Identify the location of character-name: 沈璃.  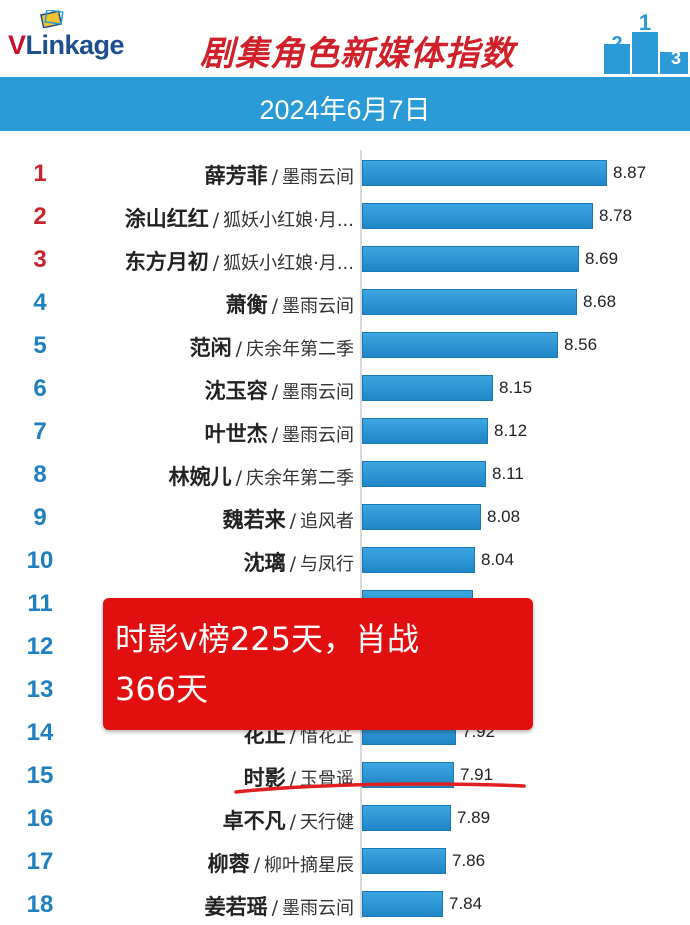
(264, 563).